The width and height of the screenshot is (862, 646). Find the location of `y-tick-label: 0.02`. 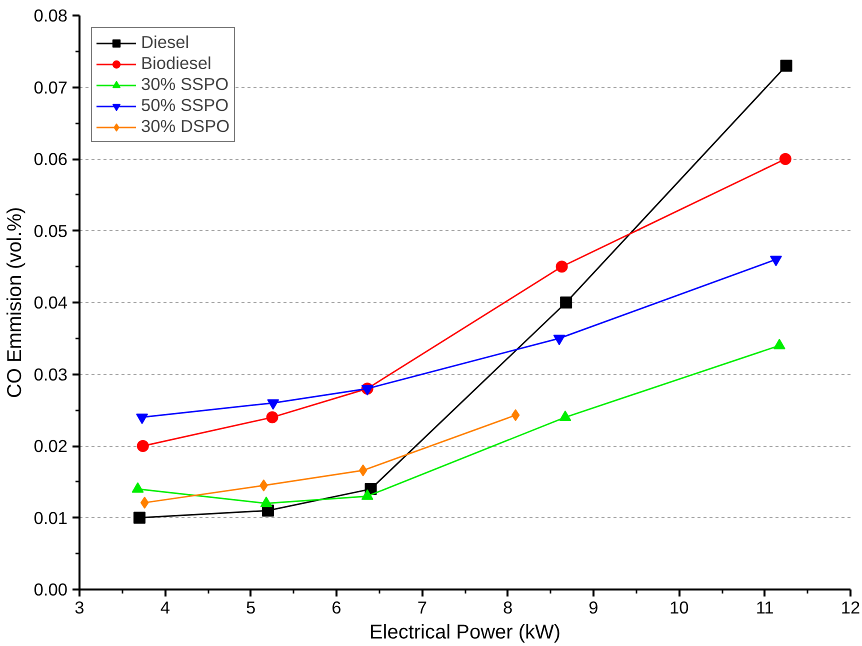

y-tick-label: 0.02 is located at coordinates (51, 446).